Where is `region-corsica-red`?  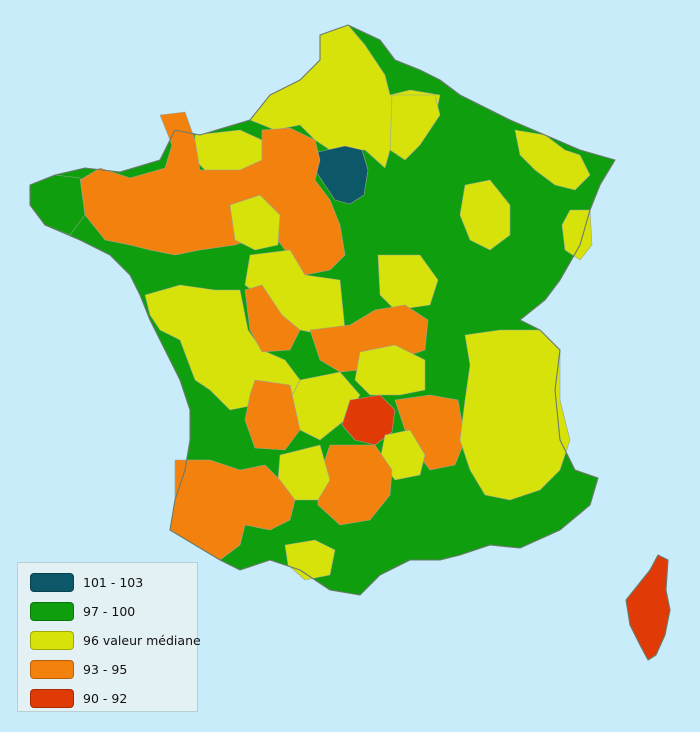 region-corsica-red is located at coordinates (648, 607).